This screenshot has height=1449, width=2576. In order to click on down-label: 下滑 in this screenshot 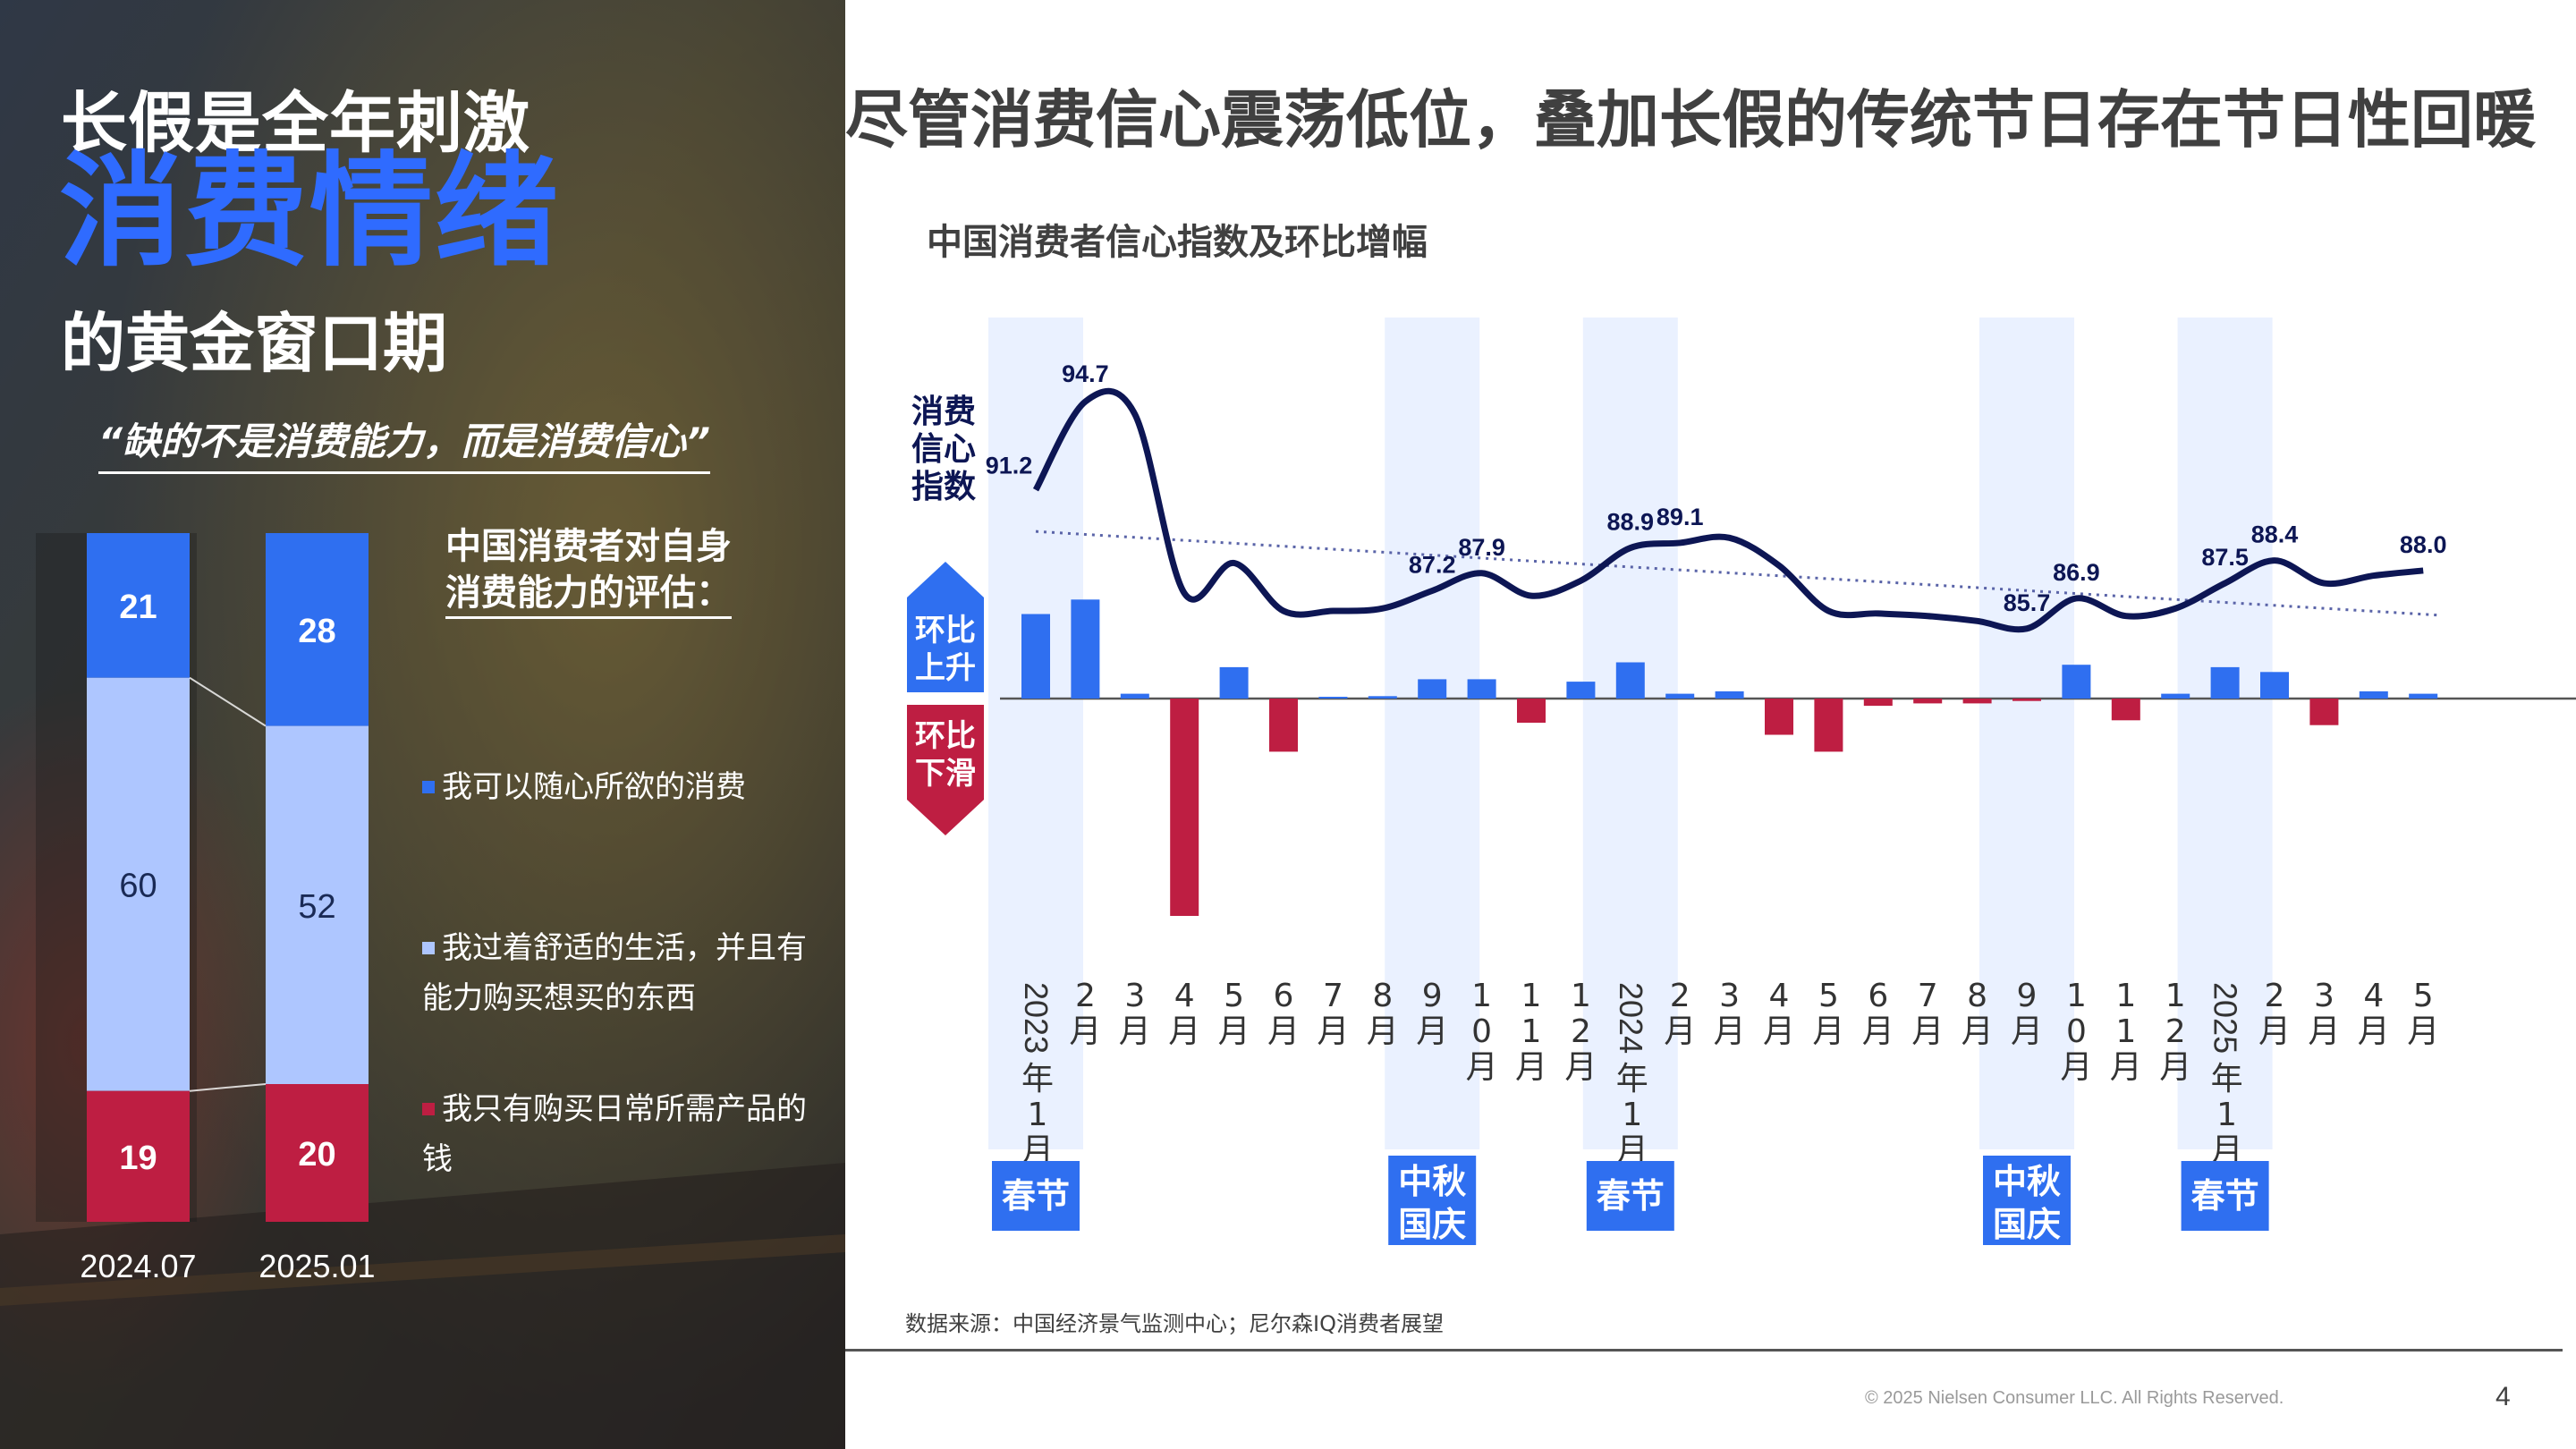, I will do `click(945, 774)`.